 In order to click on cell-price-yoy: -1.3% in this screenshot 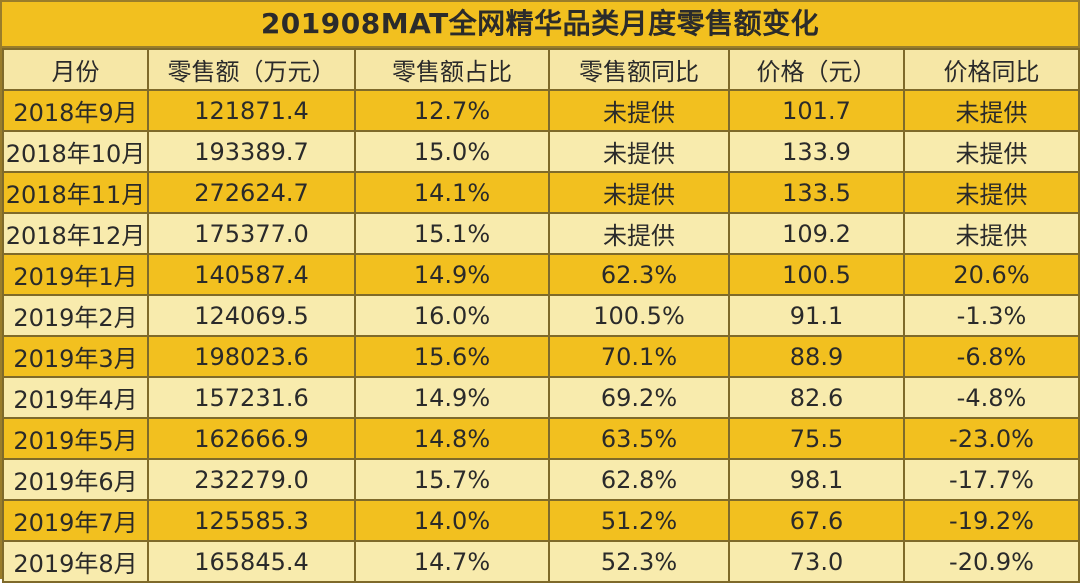, I will do `click(991, 315)`.